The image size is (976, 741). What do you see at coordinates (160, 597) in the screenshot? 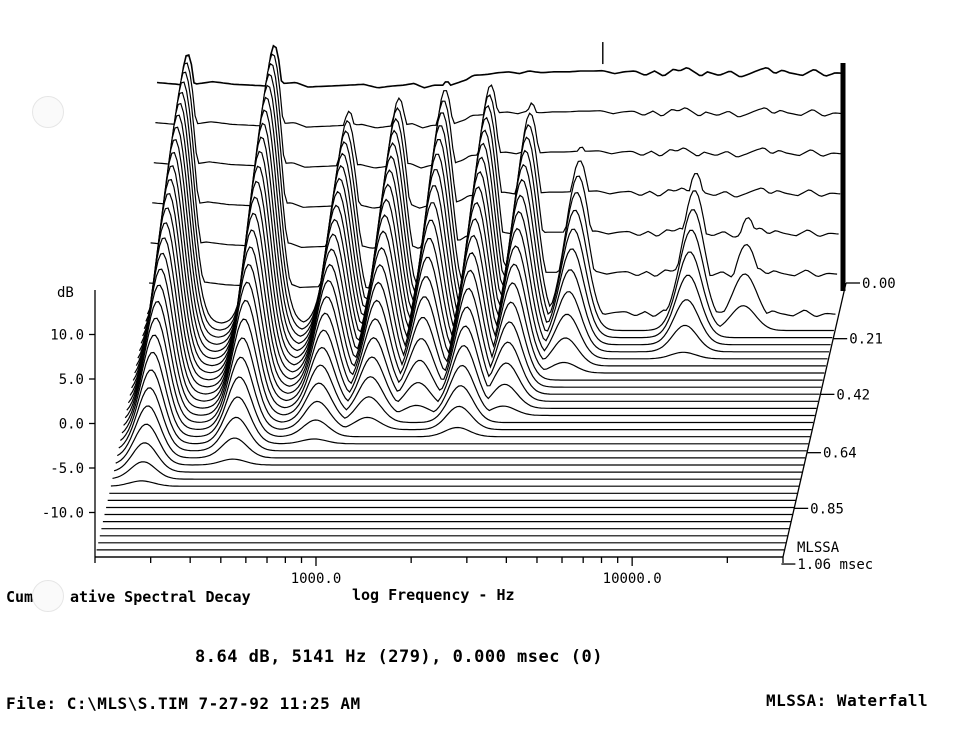
I see `chart-title-part2: ative Spectral Decay` at bounding box center [160, 597].